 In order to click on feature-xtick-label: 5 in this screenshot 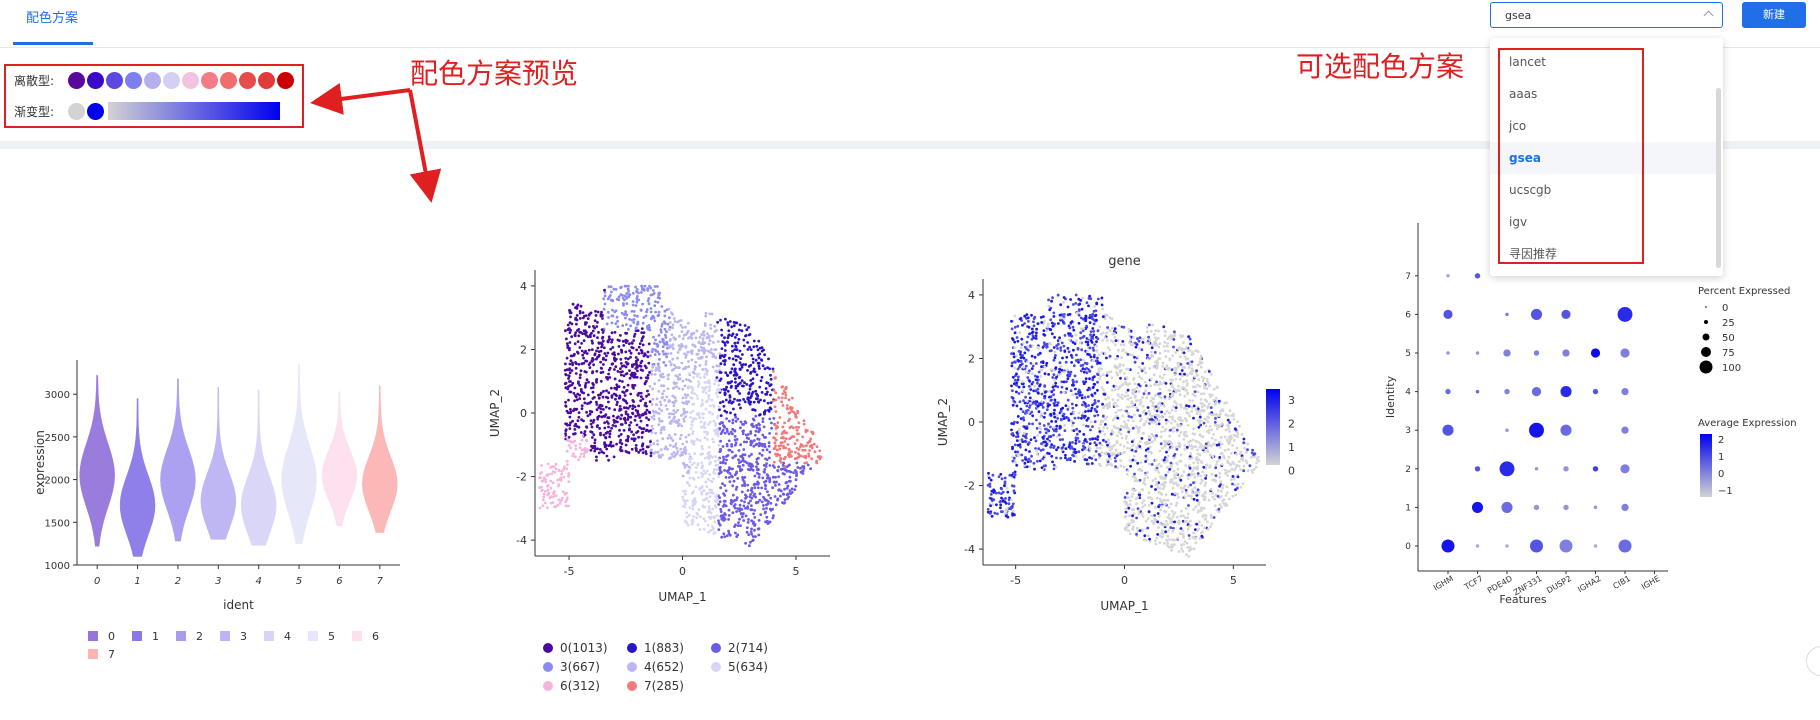, I will do `click(1233, 580)`.